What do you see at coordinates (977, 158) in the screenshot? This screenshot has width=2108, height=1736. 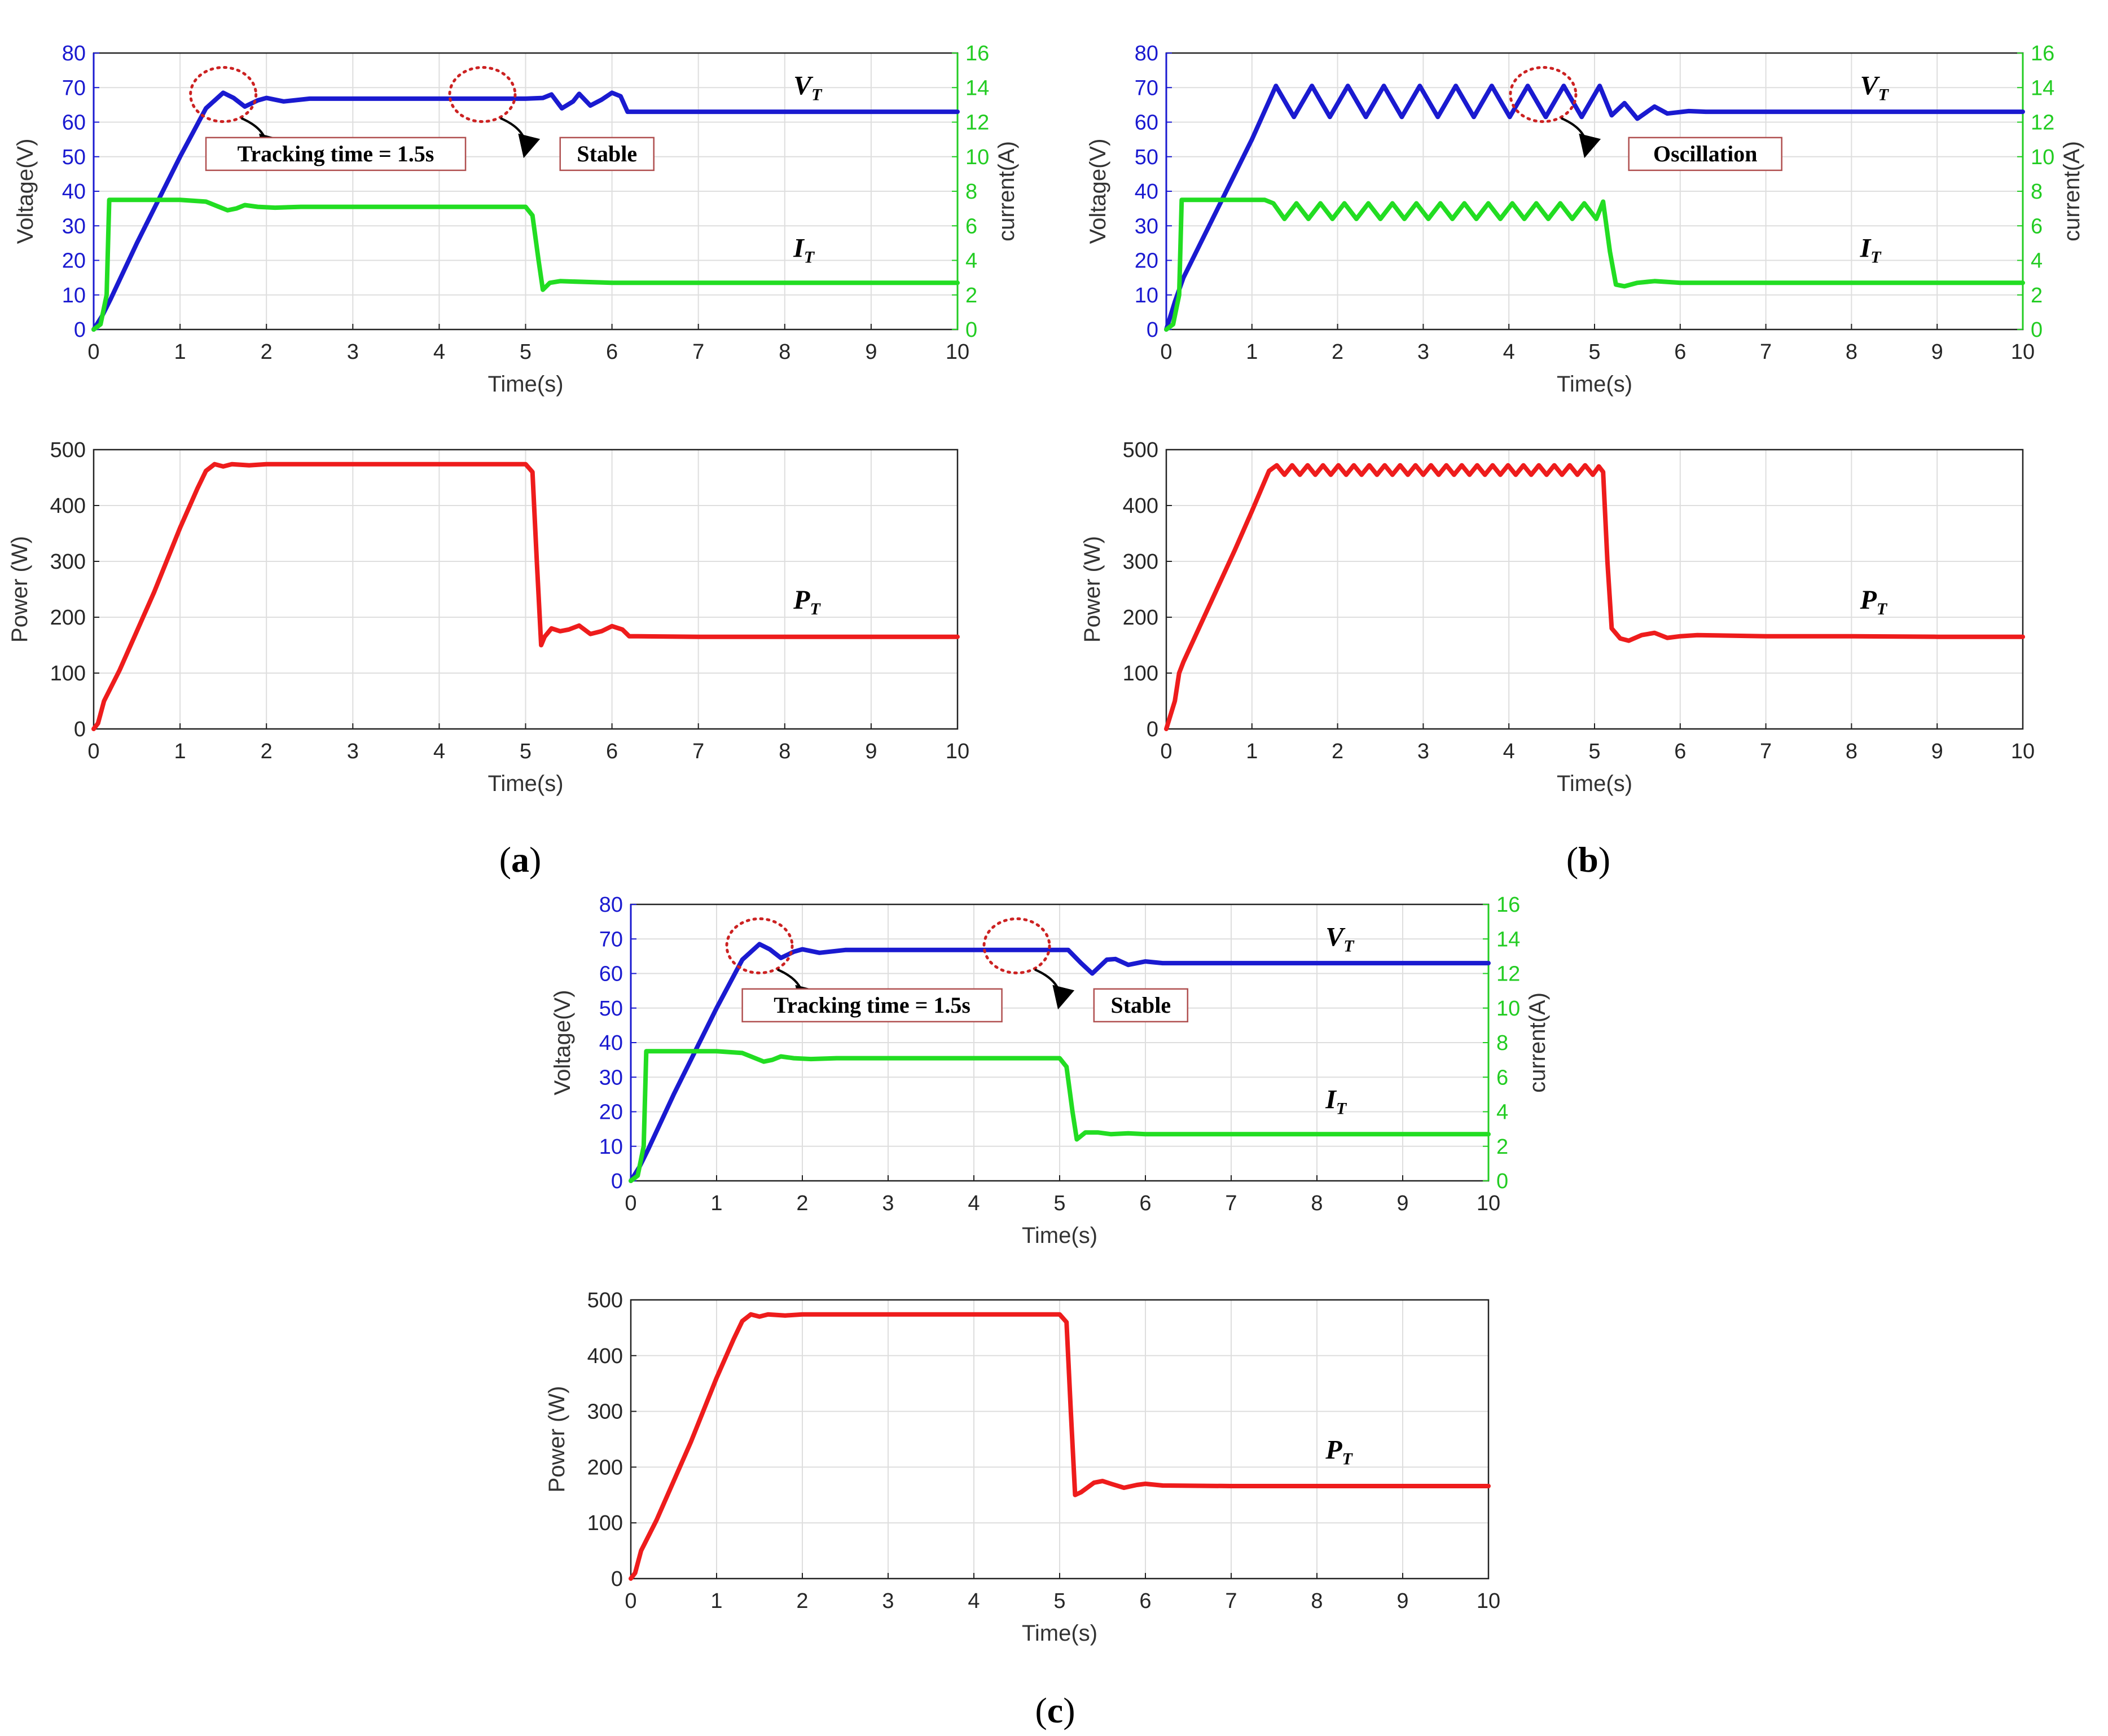 I see `y-right-tick-label: 10` at bounding box center [977, 158].